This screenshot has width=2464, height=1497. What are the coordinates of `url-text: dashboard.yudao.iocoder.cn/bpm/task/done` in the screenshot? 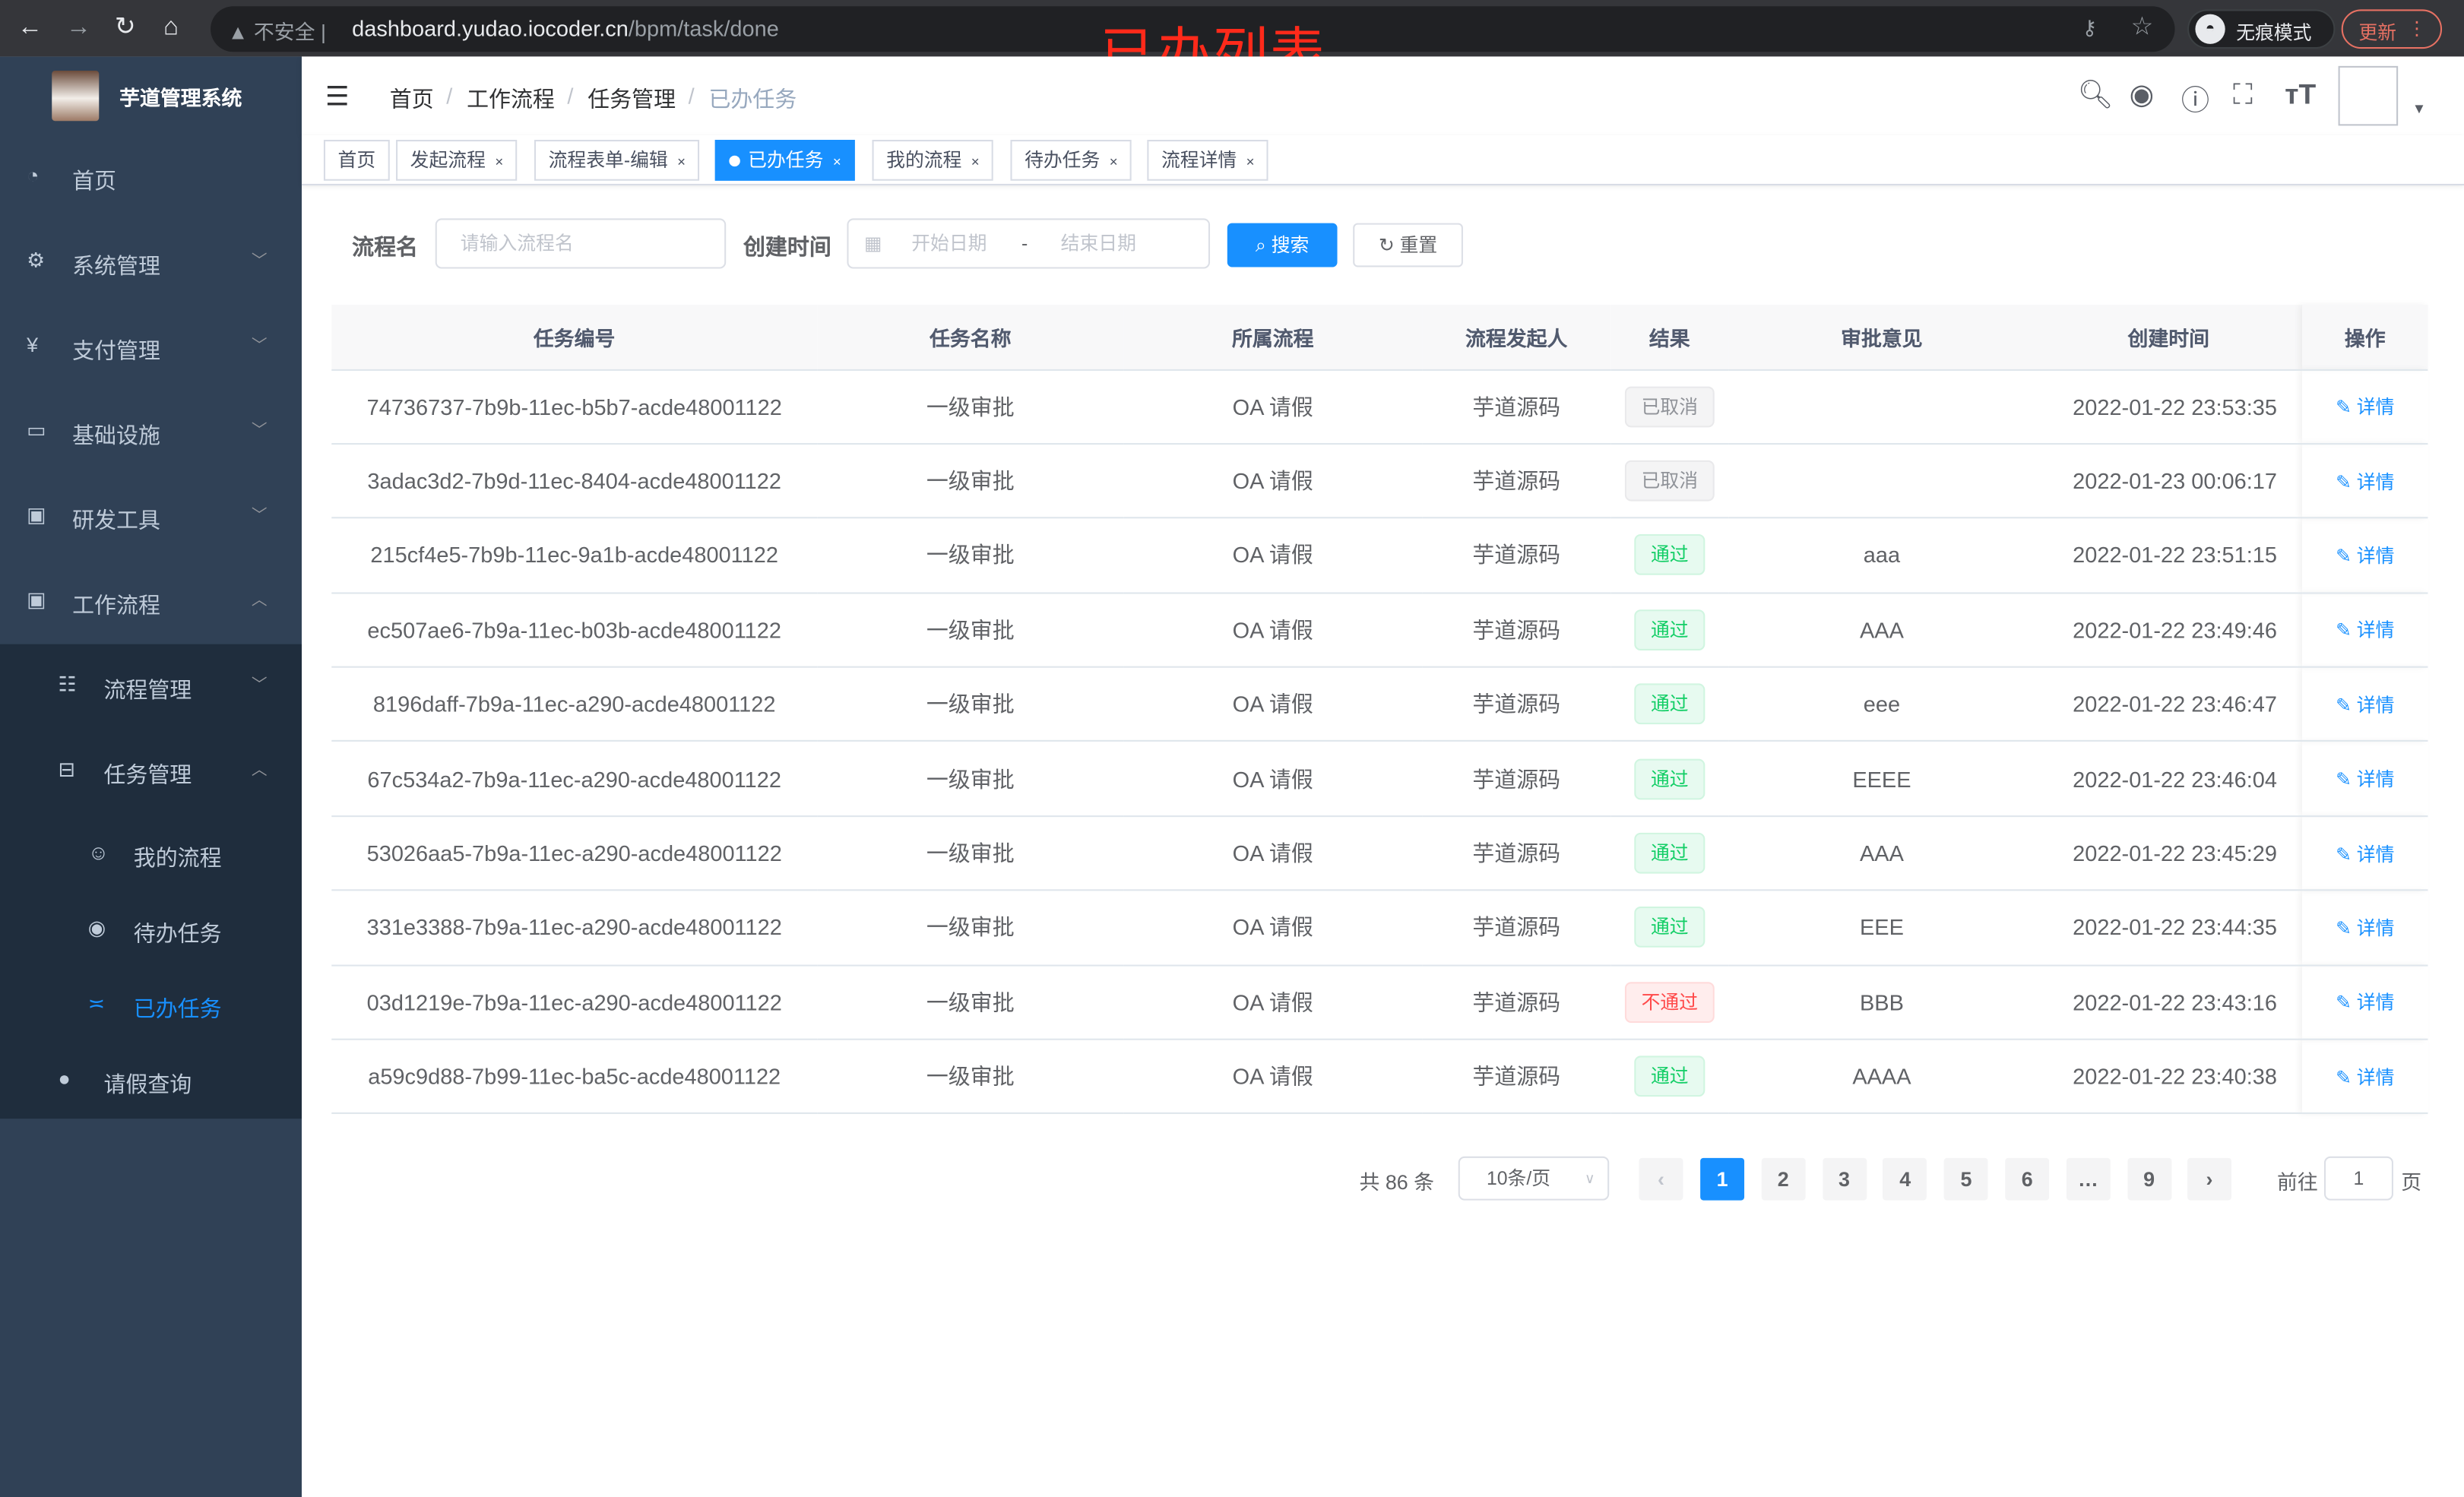 It's located at (565, 28).